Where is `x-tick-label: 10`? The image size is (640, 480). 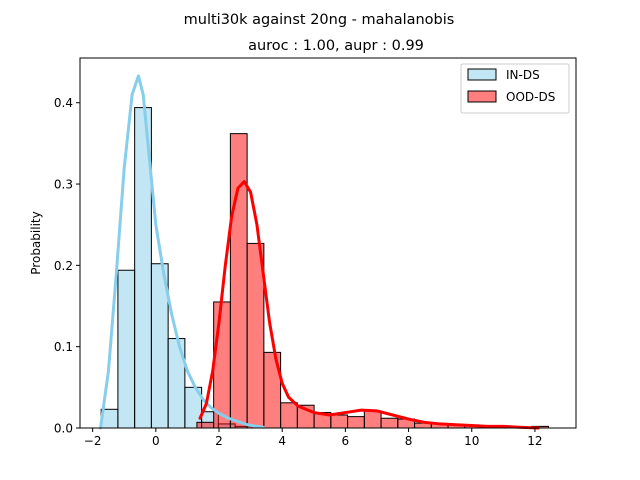 x-tick-label: 10 is located at coordinates (471, 441).